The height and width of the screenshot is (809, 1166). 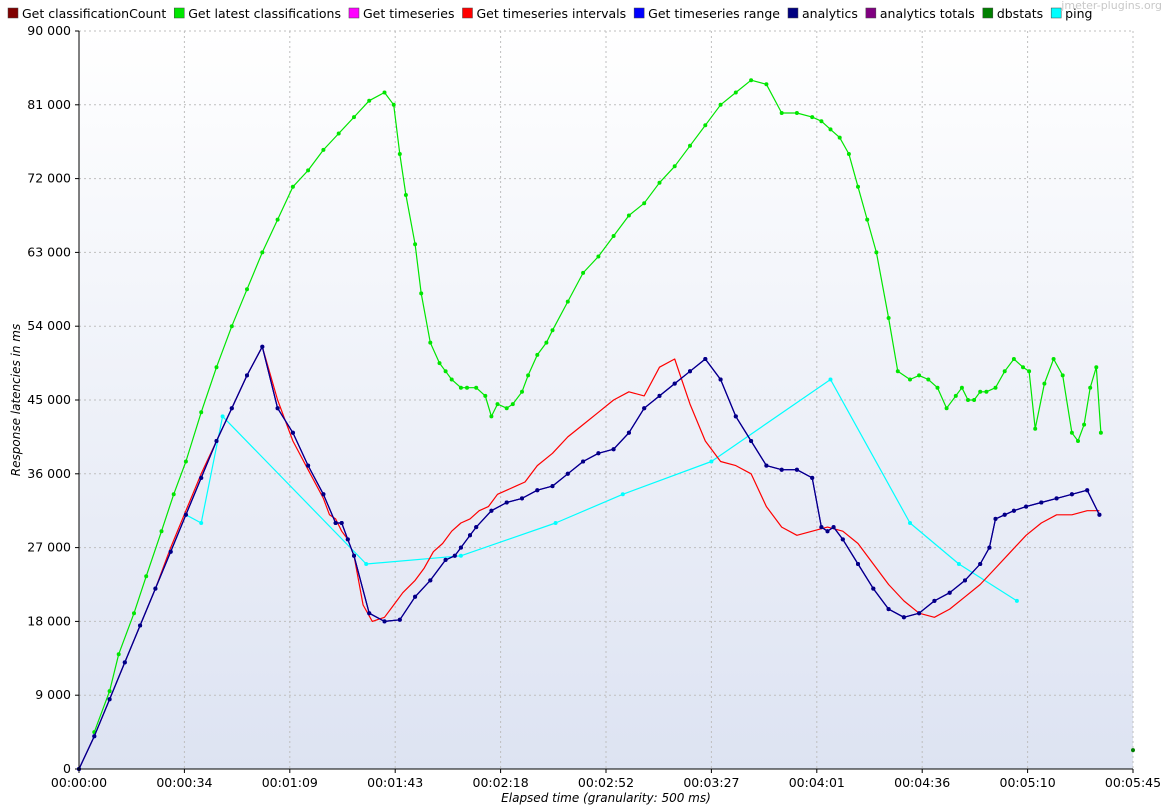 What do you see at coordinates (53, 694) in the screenshot?
I see `y-tick-label: 9 000` at bounding box center [53, 694].